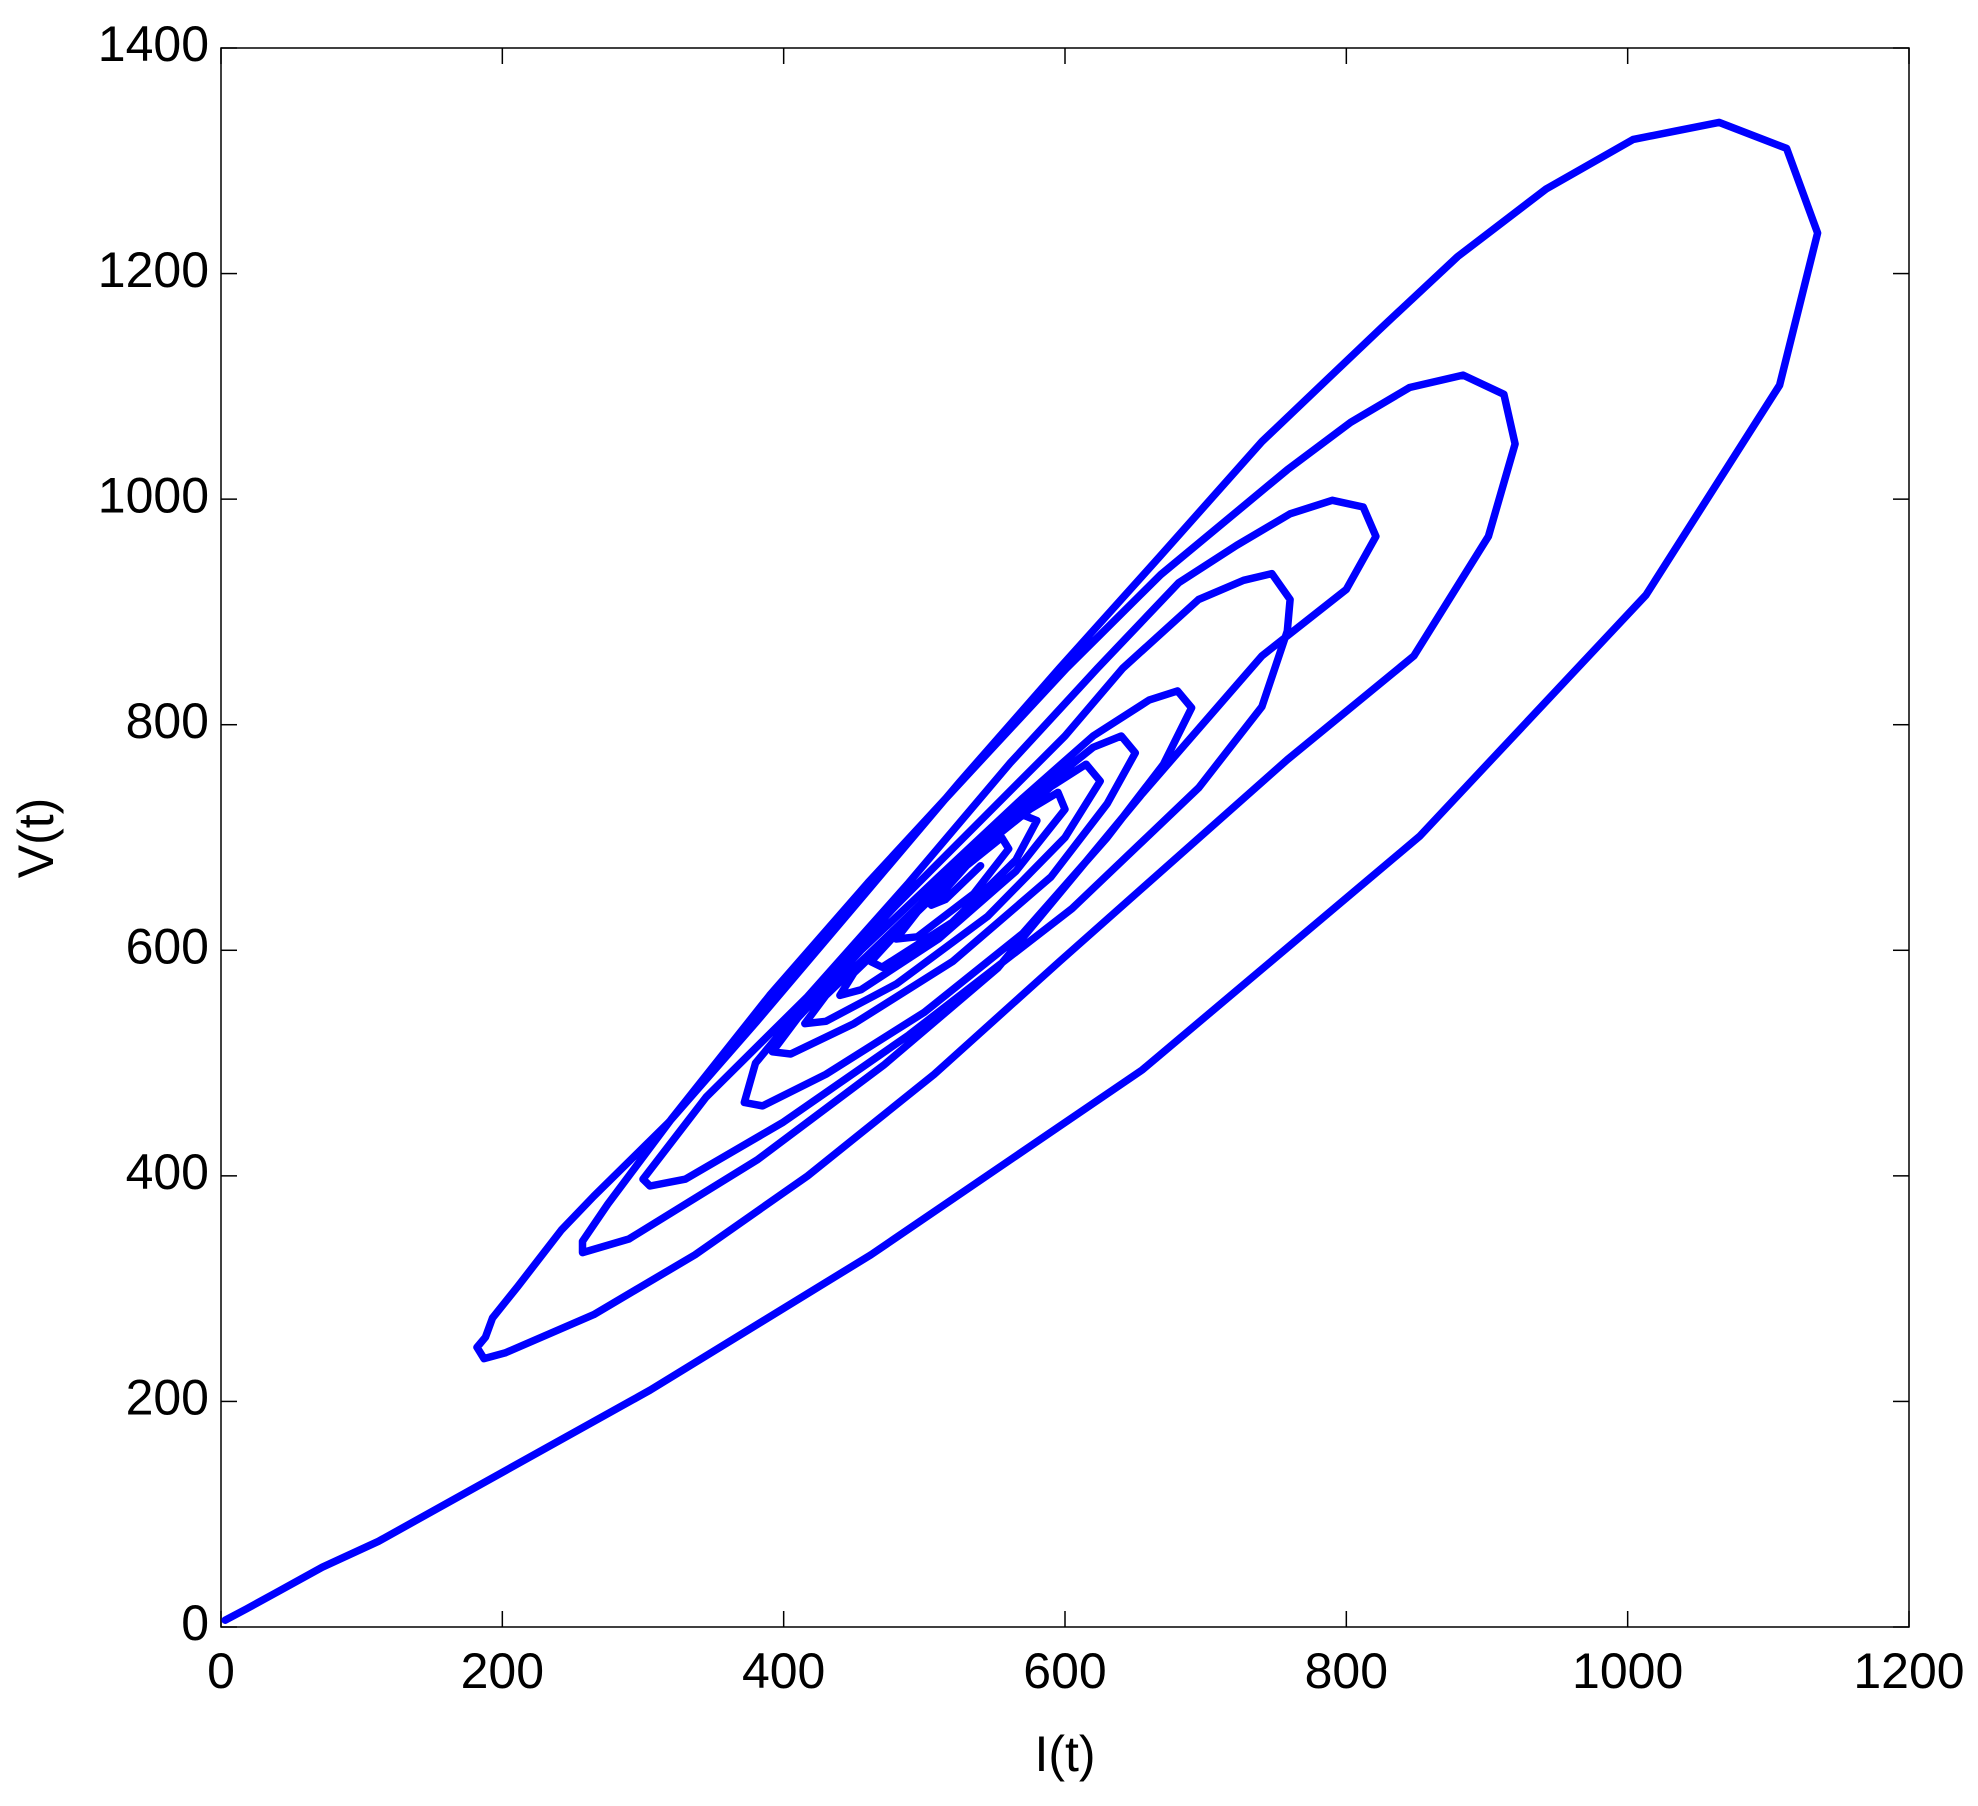 The image size is (1978, 1806). I want to click on y-tick-label: 600, so click(167, 946).